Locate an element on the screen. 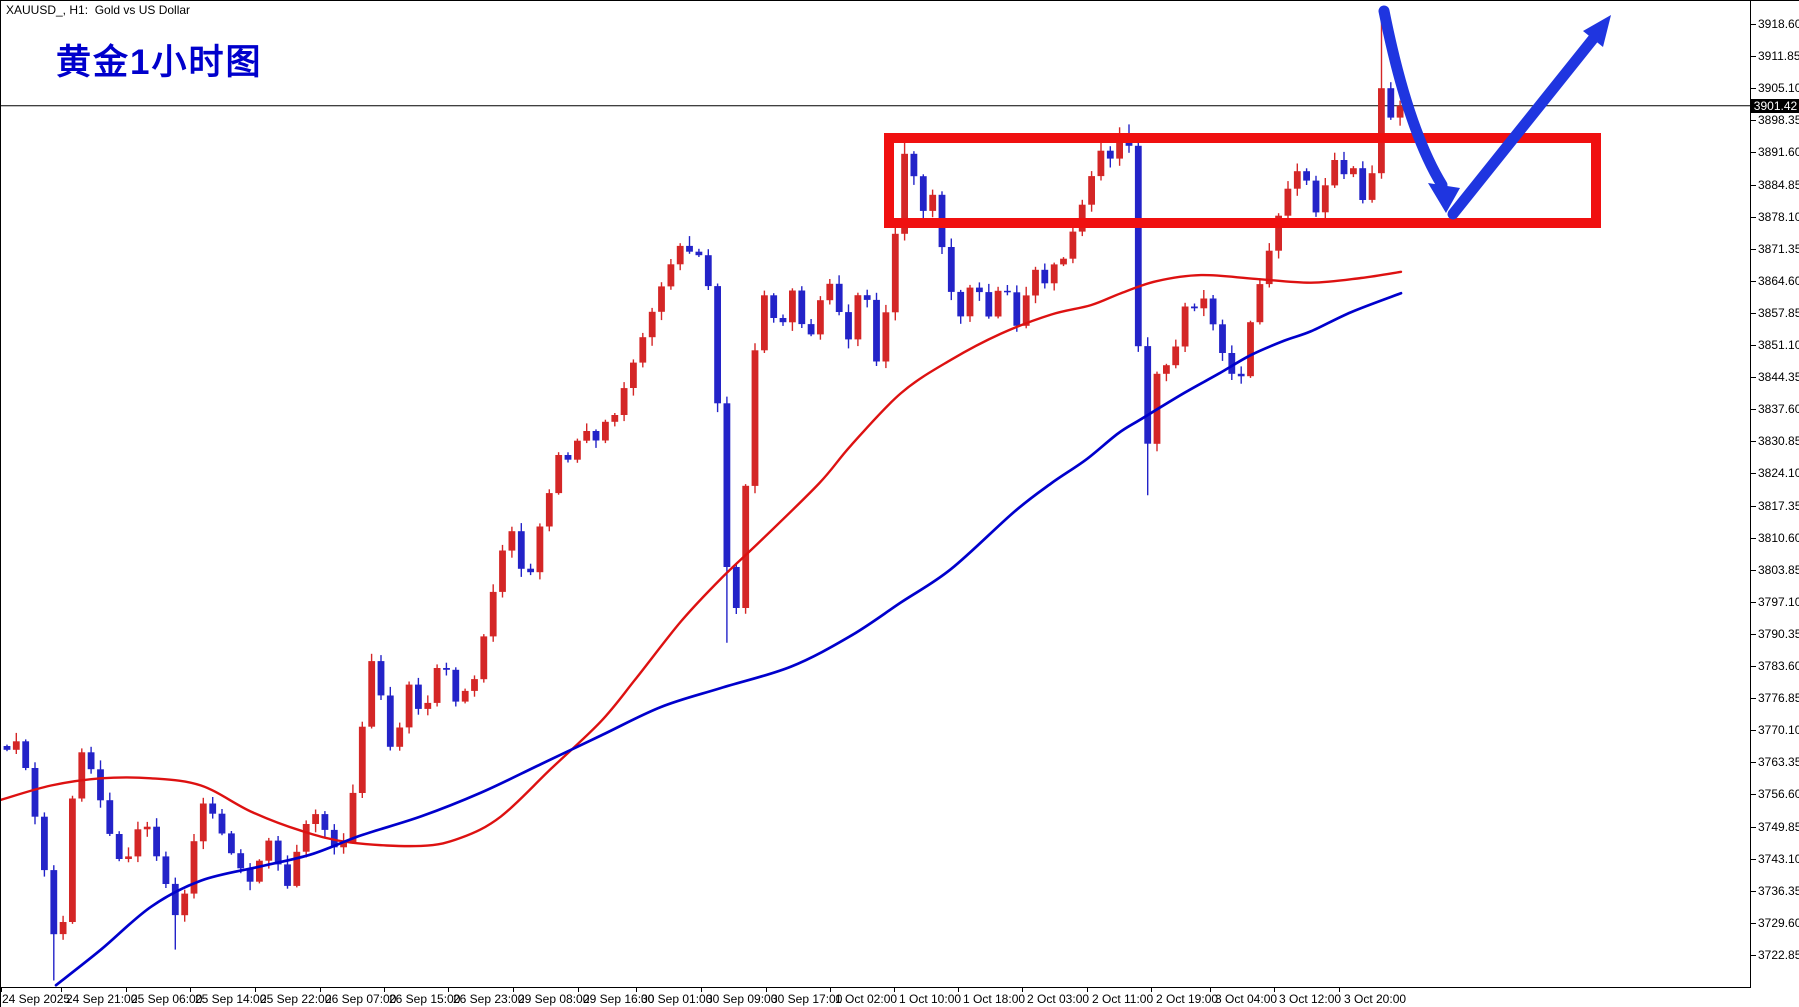  price-tick-label: 3905.10 is located at coordinates (1778, 88).